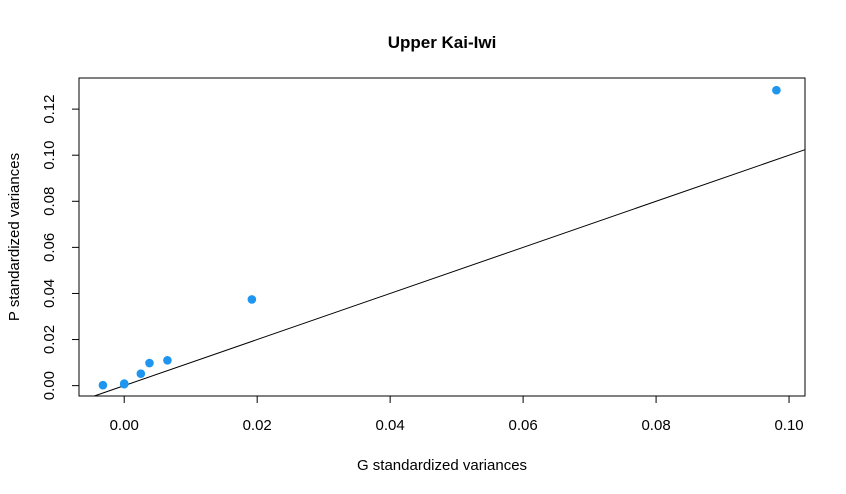 The width and height of the screenshot is (846, 494). I want to click on x-axis-label: G standardized variances, so click(442, 465).